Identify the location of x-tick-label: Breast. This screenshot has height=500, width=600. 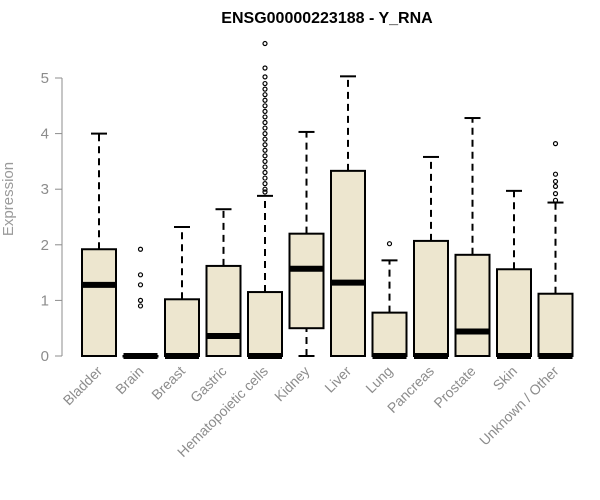
(168, 383).